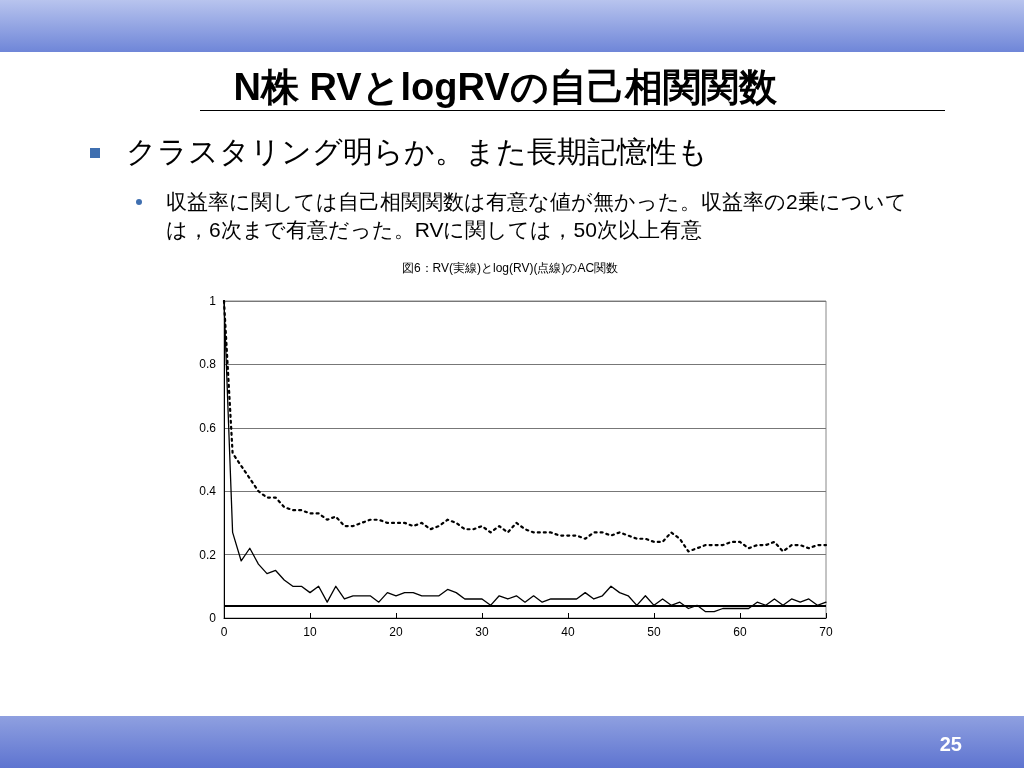  I want to click on x-tick-label: 20, so click(396, 632).